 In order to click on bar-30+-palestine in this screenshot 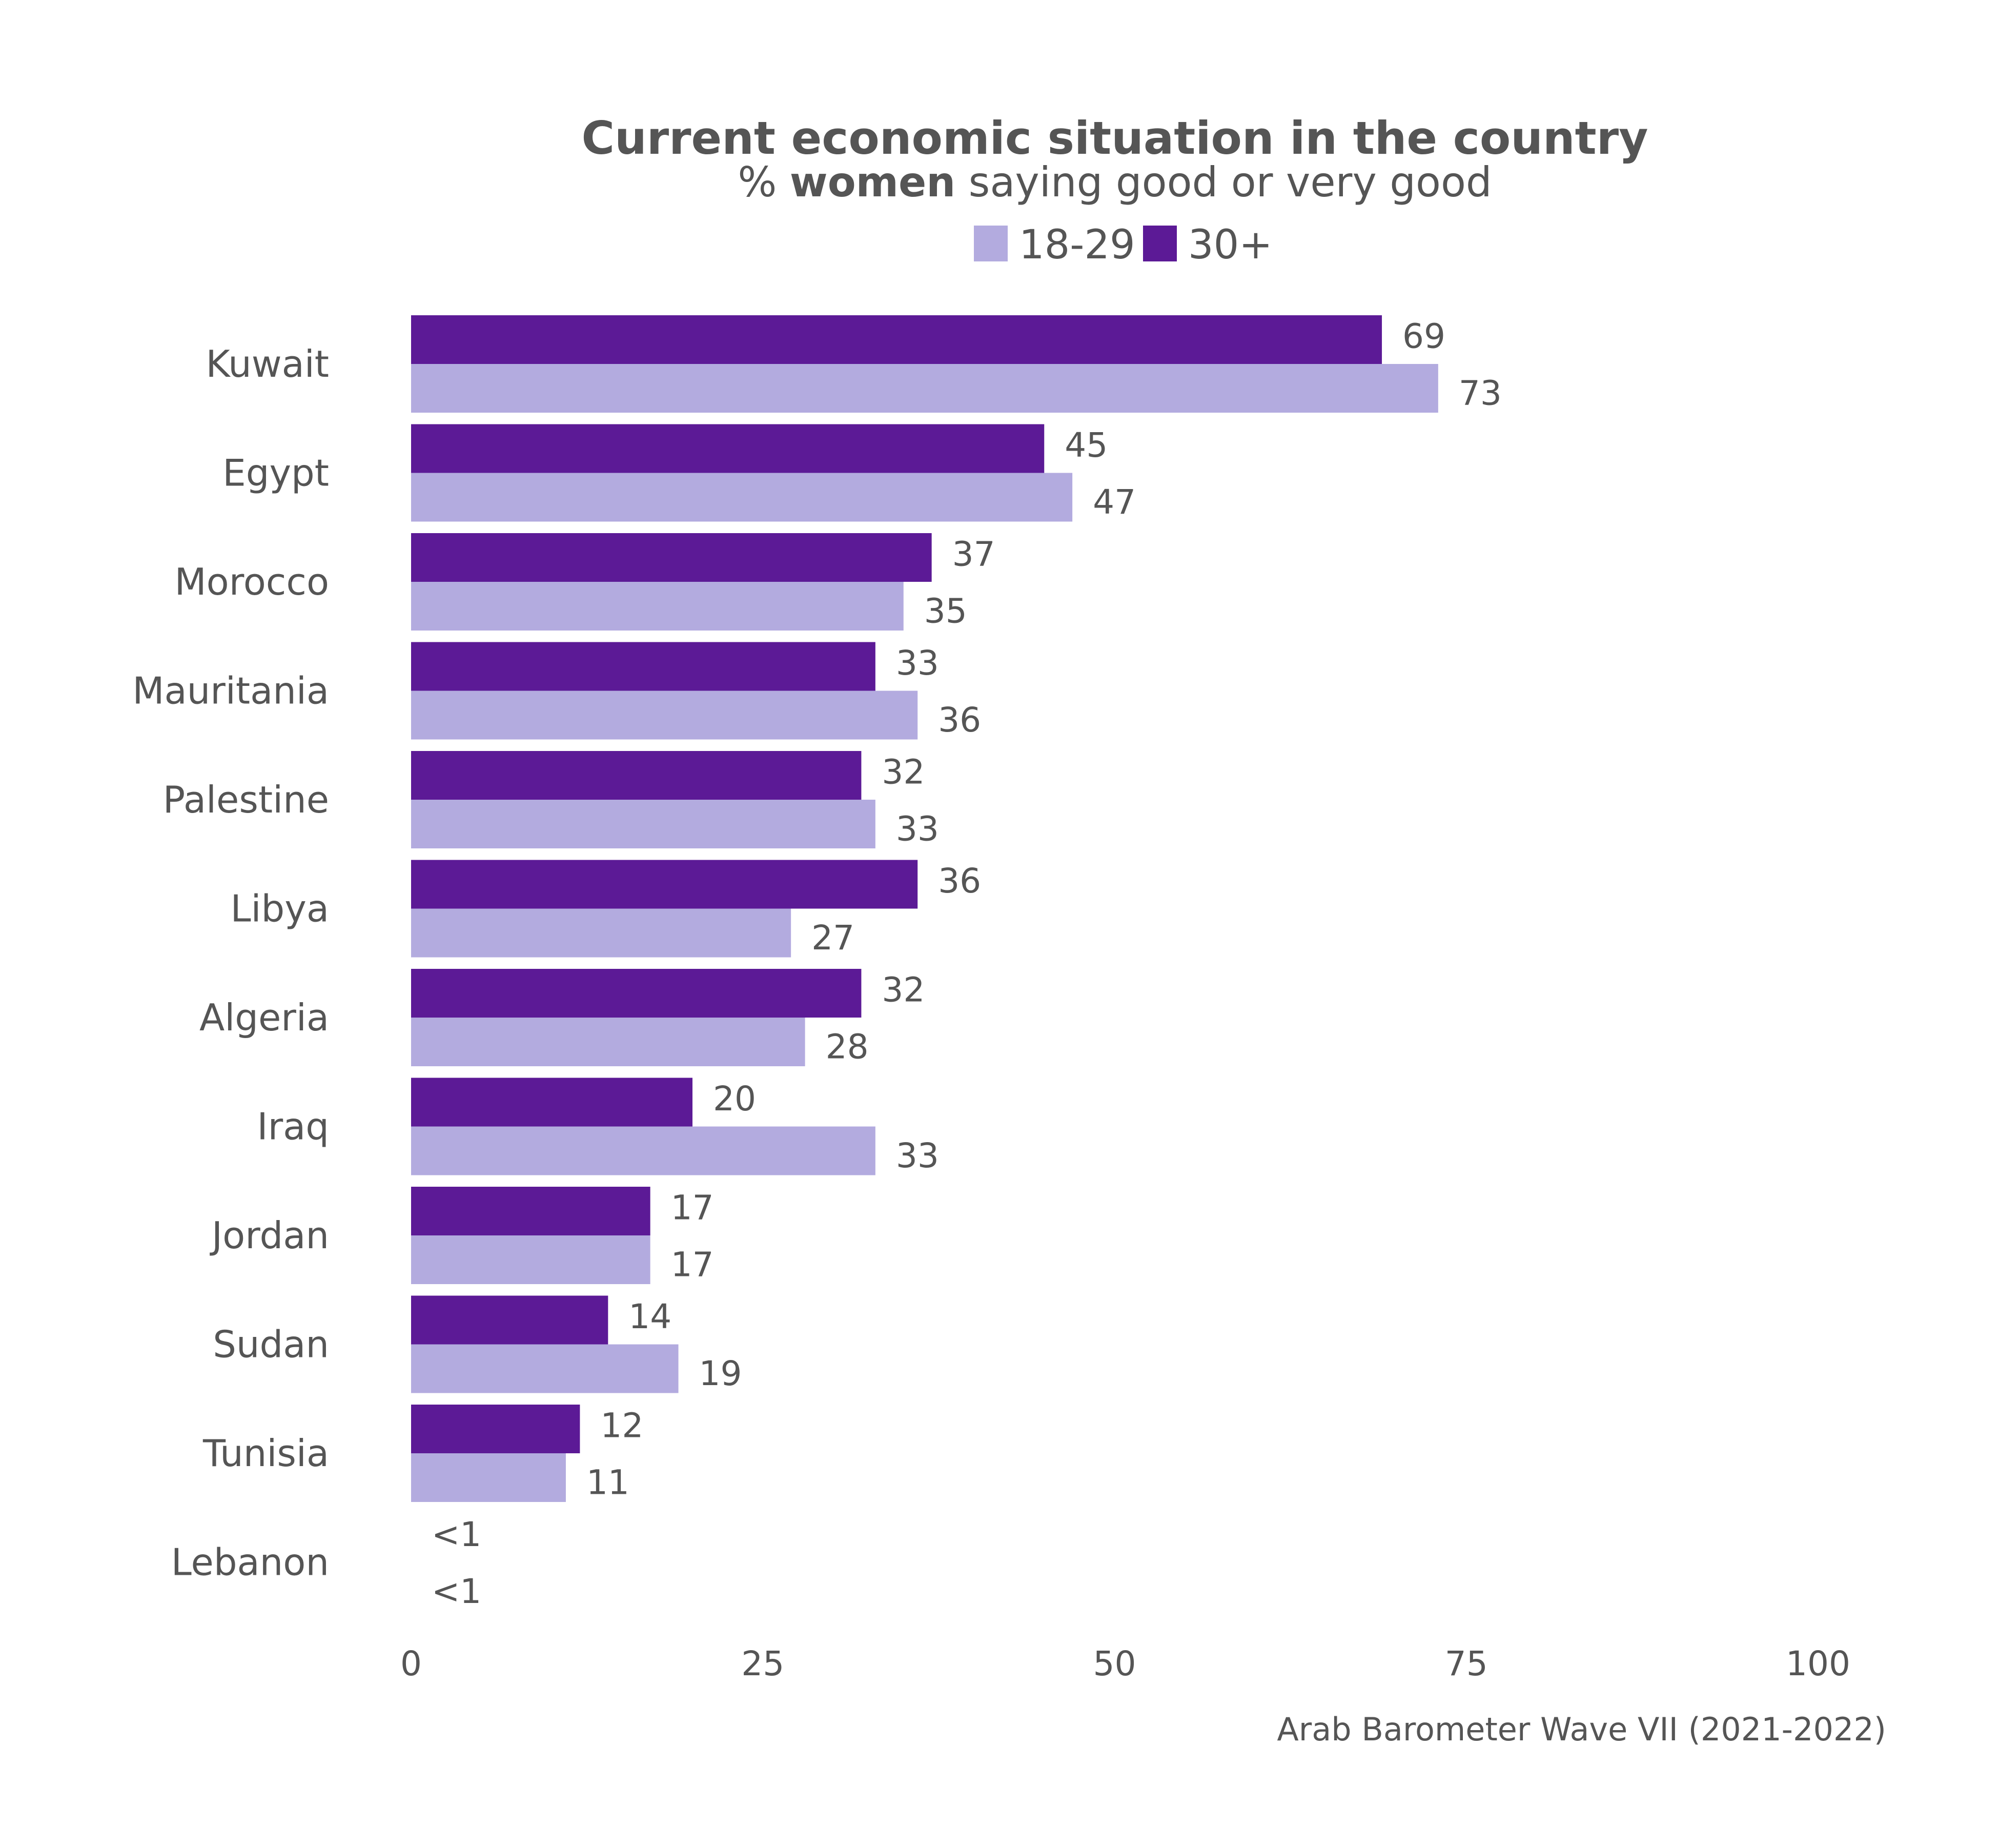, I will do `click(636, 775)`.